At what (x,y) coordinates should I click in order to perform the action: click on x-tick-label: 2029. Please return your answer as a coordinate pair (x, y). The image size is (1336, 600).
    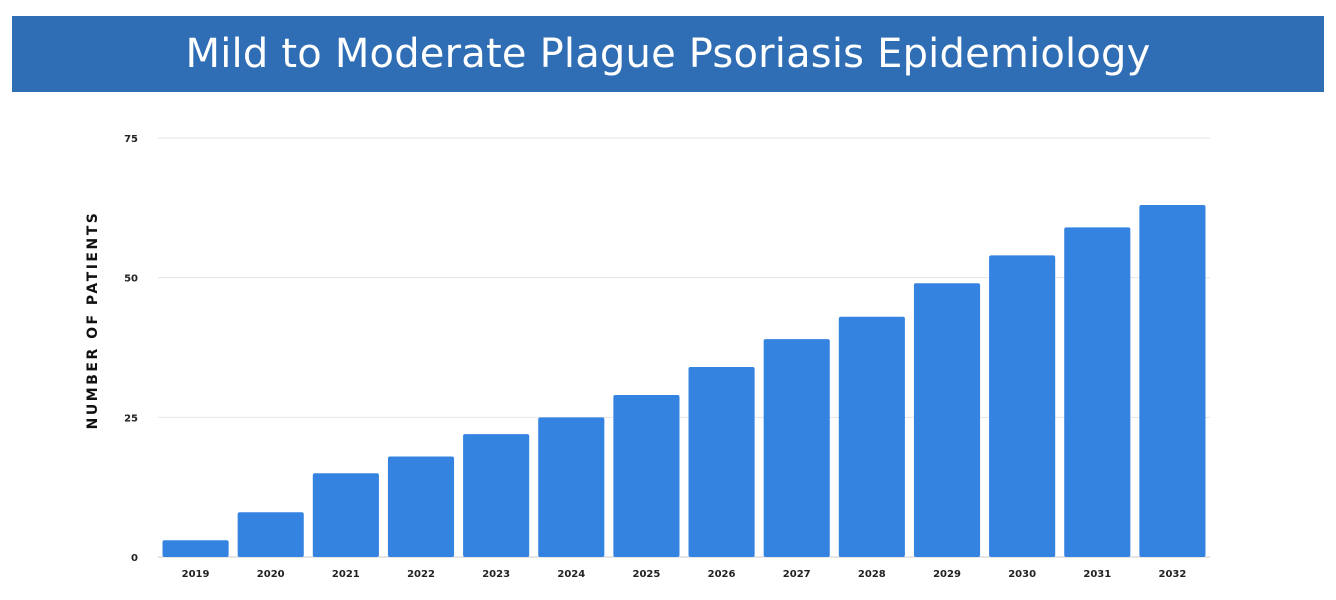
    Looking at the image, I should click on (947, 574).